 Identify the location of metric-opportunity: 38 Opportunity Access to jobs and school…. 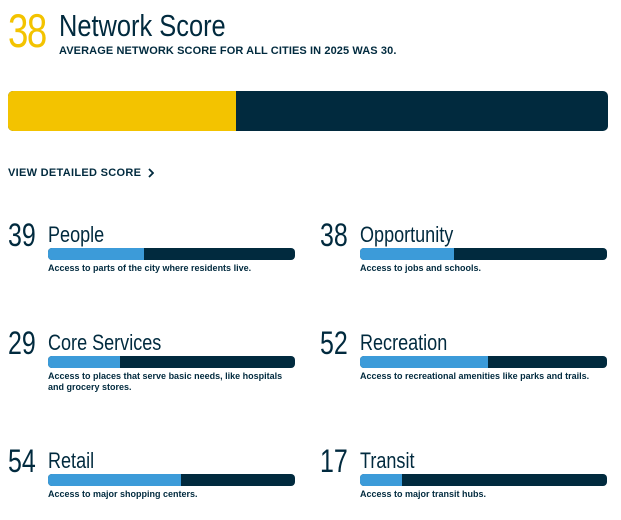
(465, 253).